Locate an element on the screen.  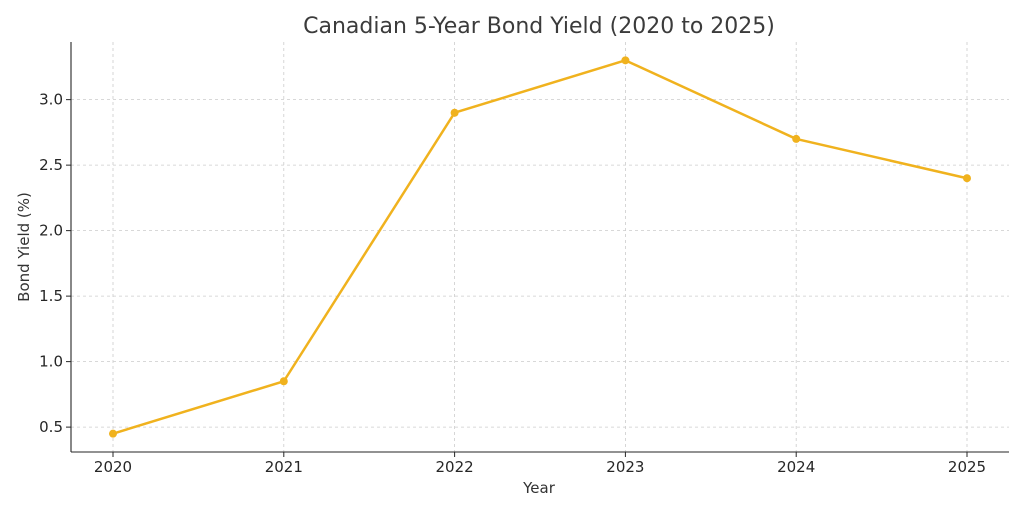
y-tick-label: 1.5 is located at coordinates (51, 296).